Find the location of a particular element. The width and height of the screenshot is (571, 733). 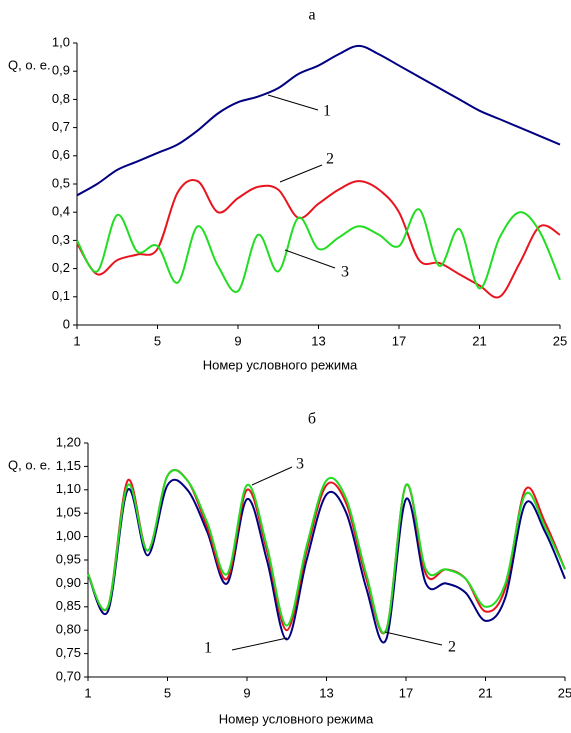

y-tick-label: 1,15 is located at coordinates (68, 465).